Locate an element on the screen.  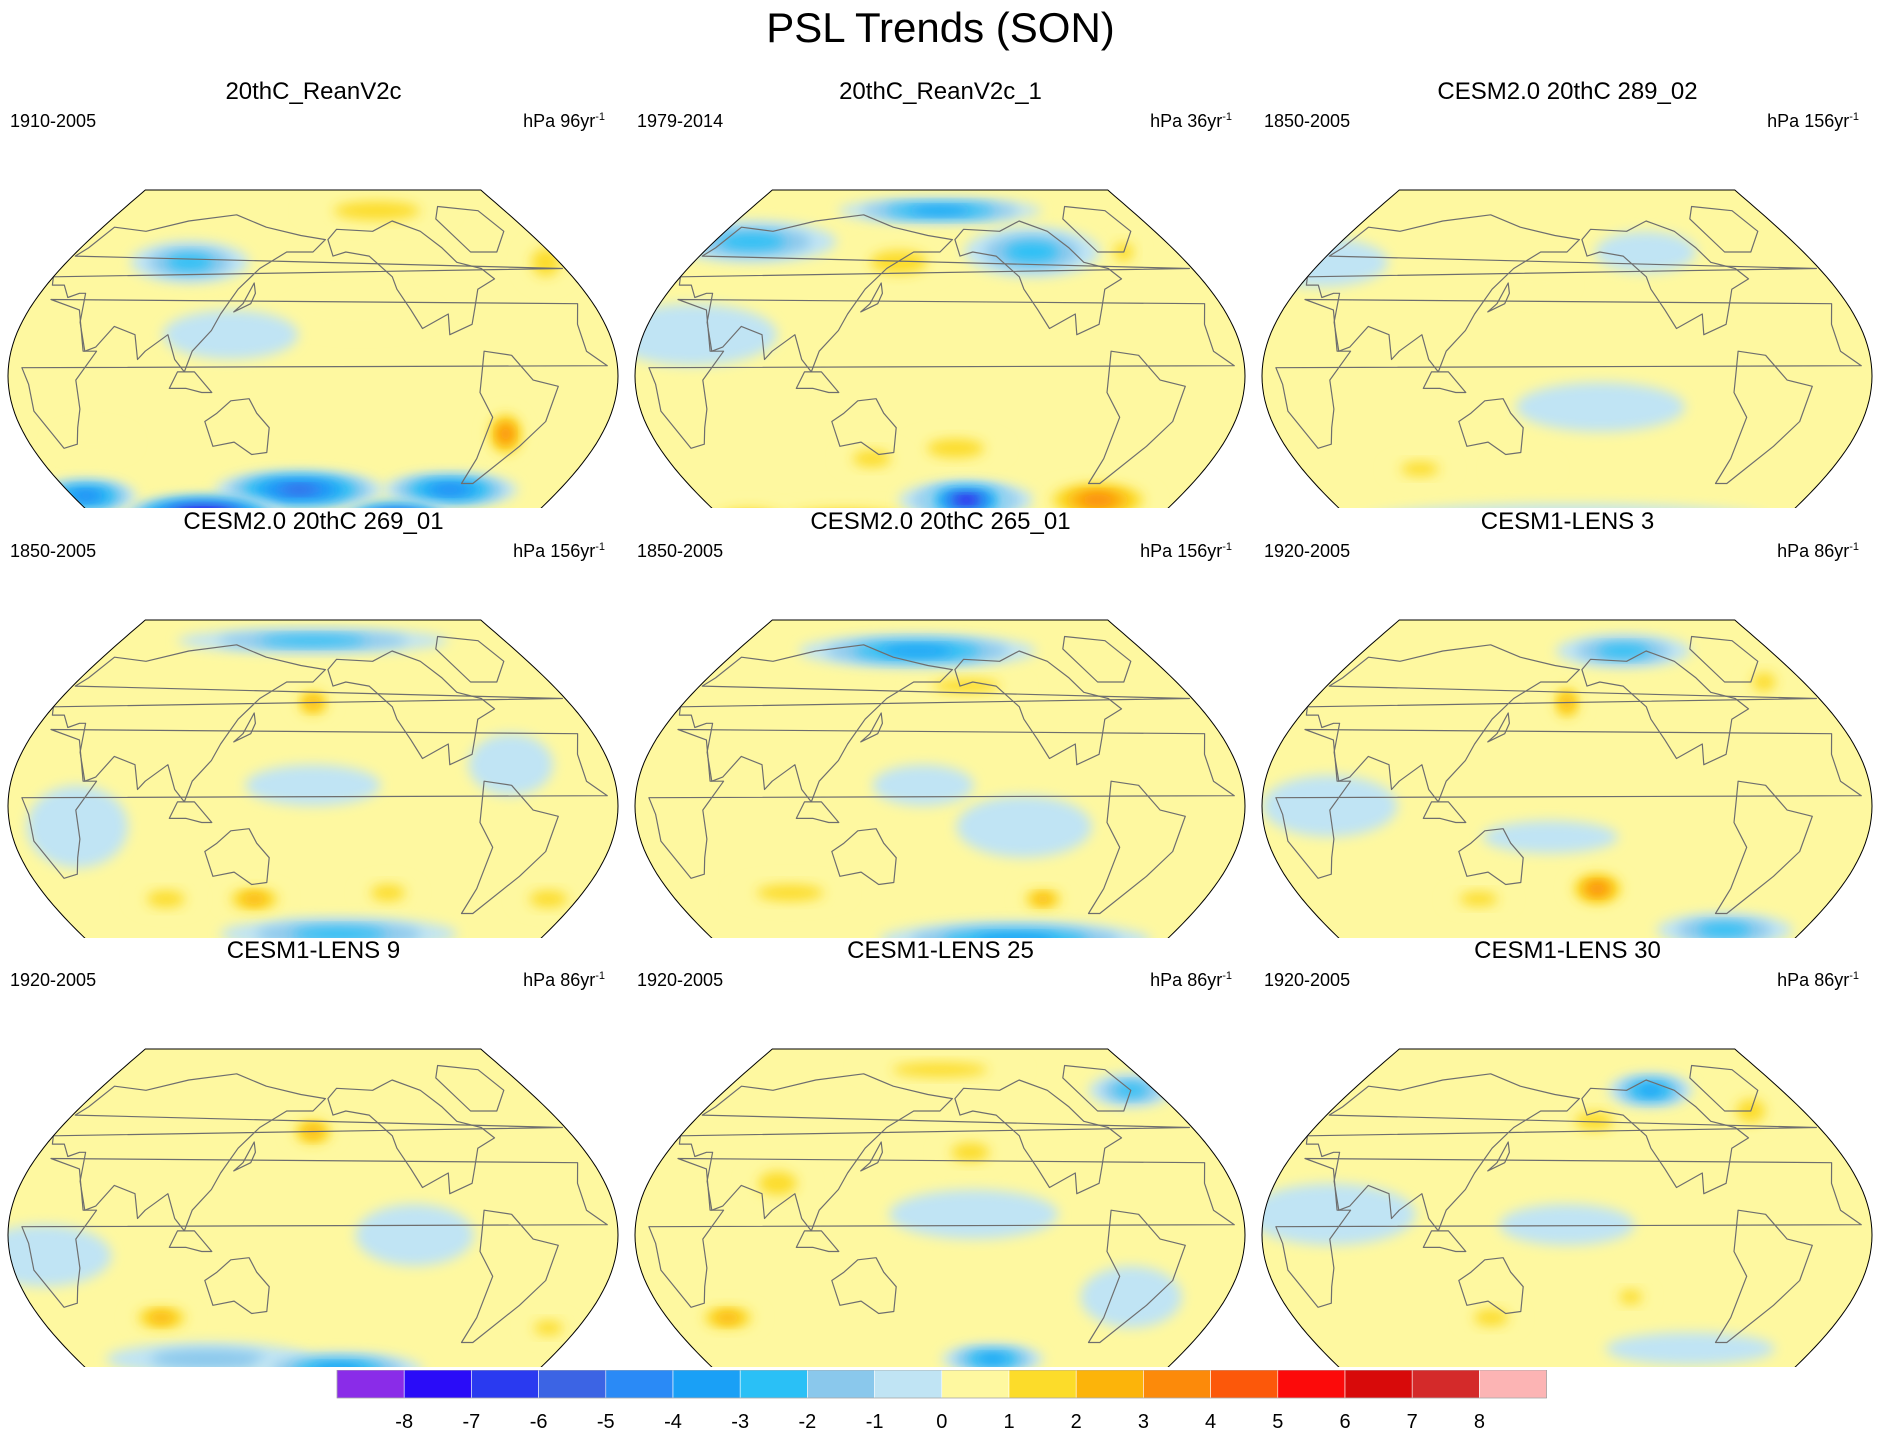
field-background is located at coordinates (1567, 349).